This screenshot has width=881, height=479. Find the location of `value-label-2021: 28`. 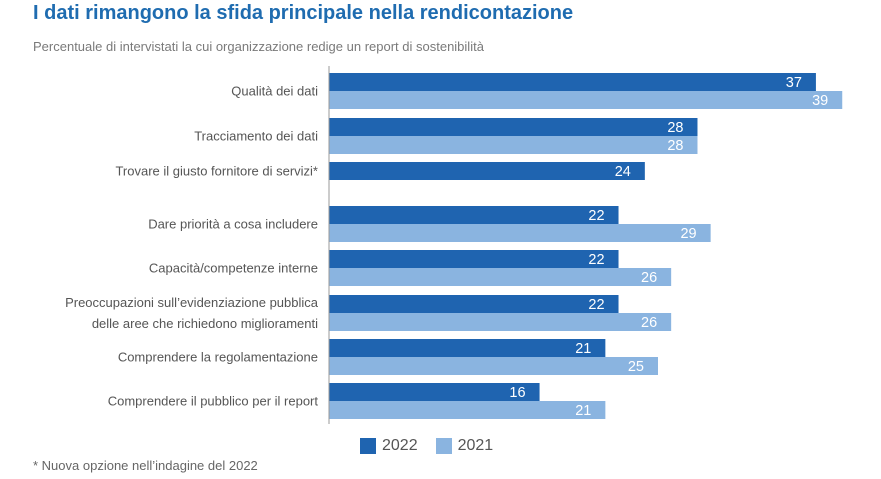

value-label-2021: 28 is located at coordinates (675, 146).